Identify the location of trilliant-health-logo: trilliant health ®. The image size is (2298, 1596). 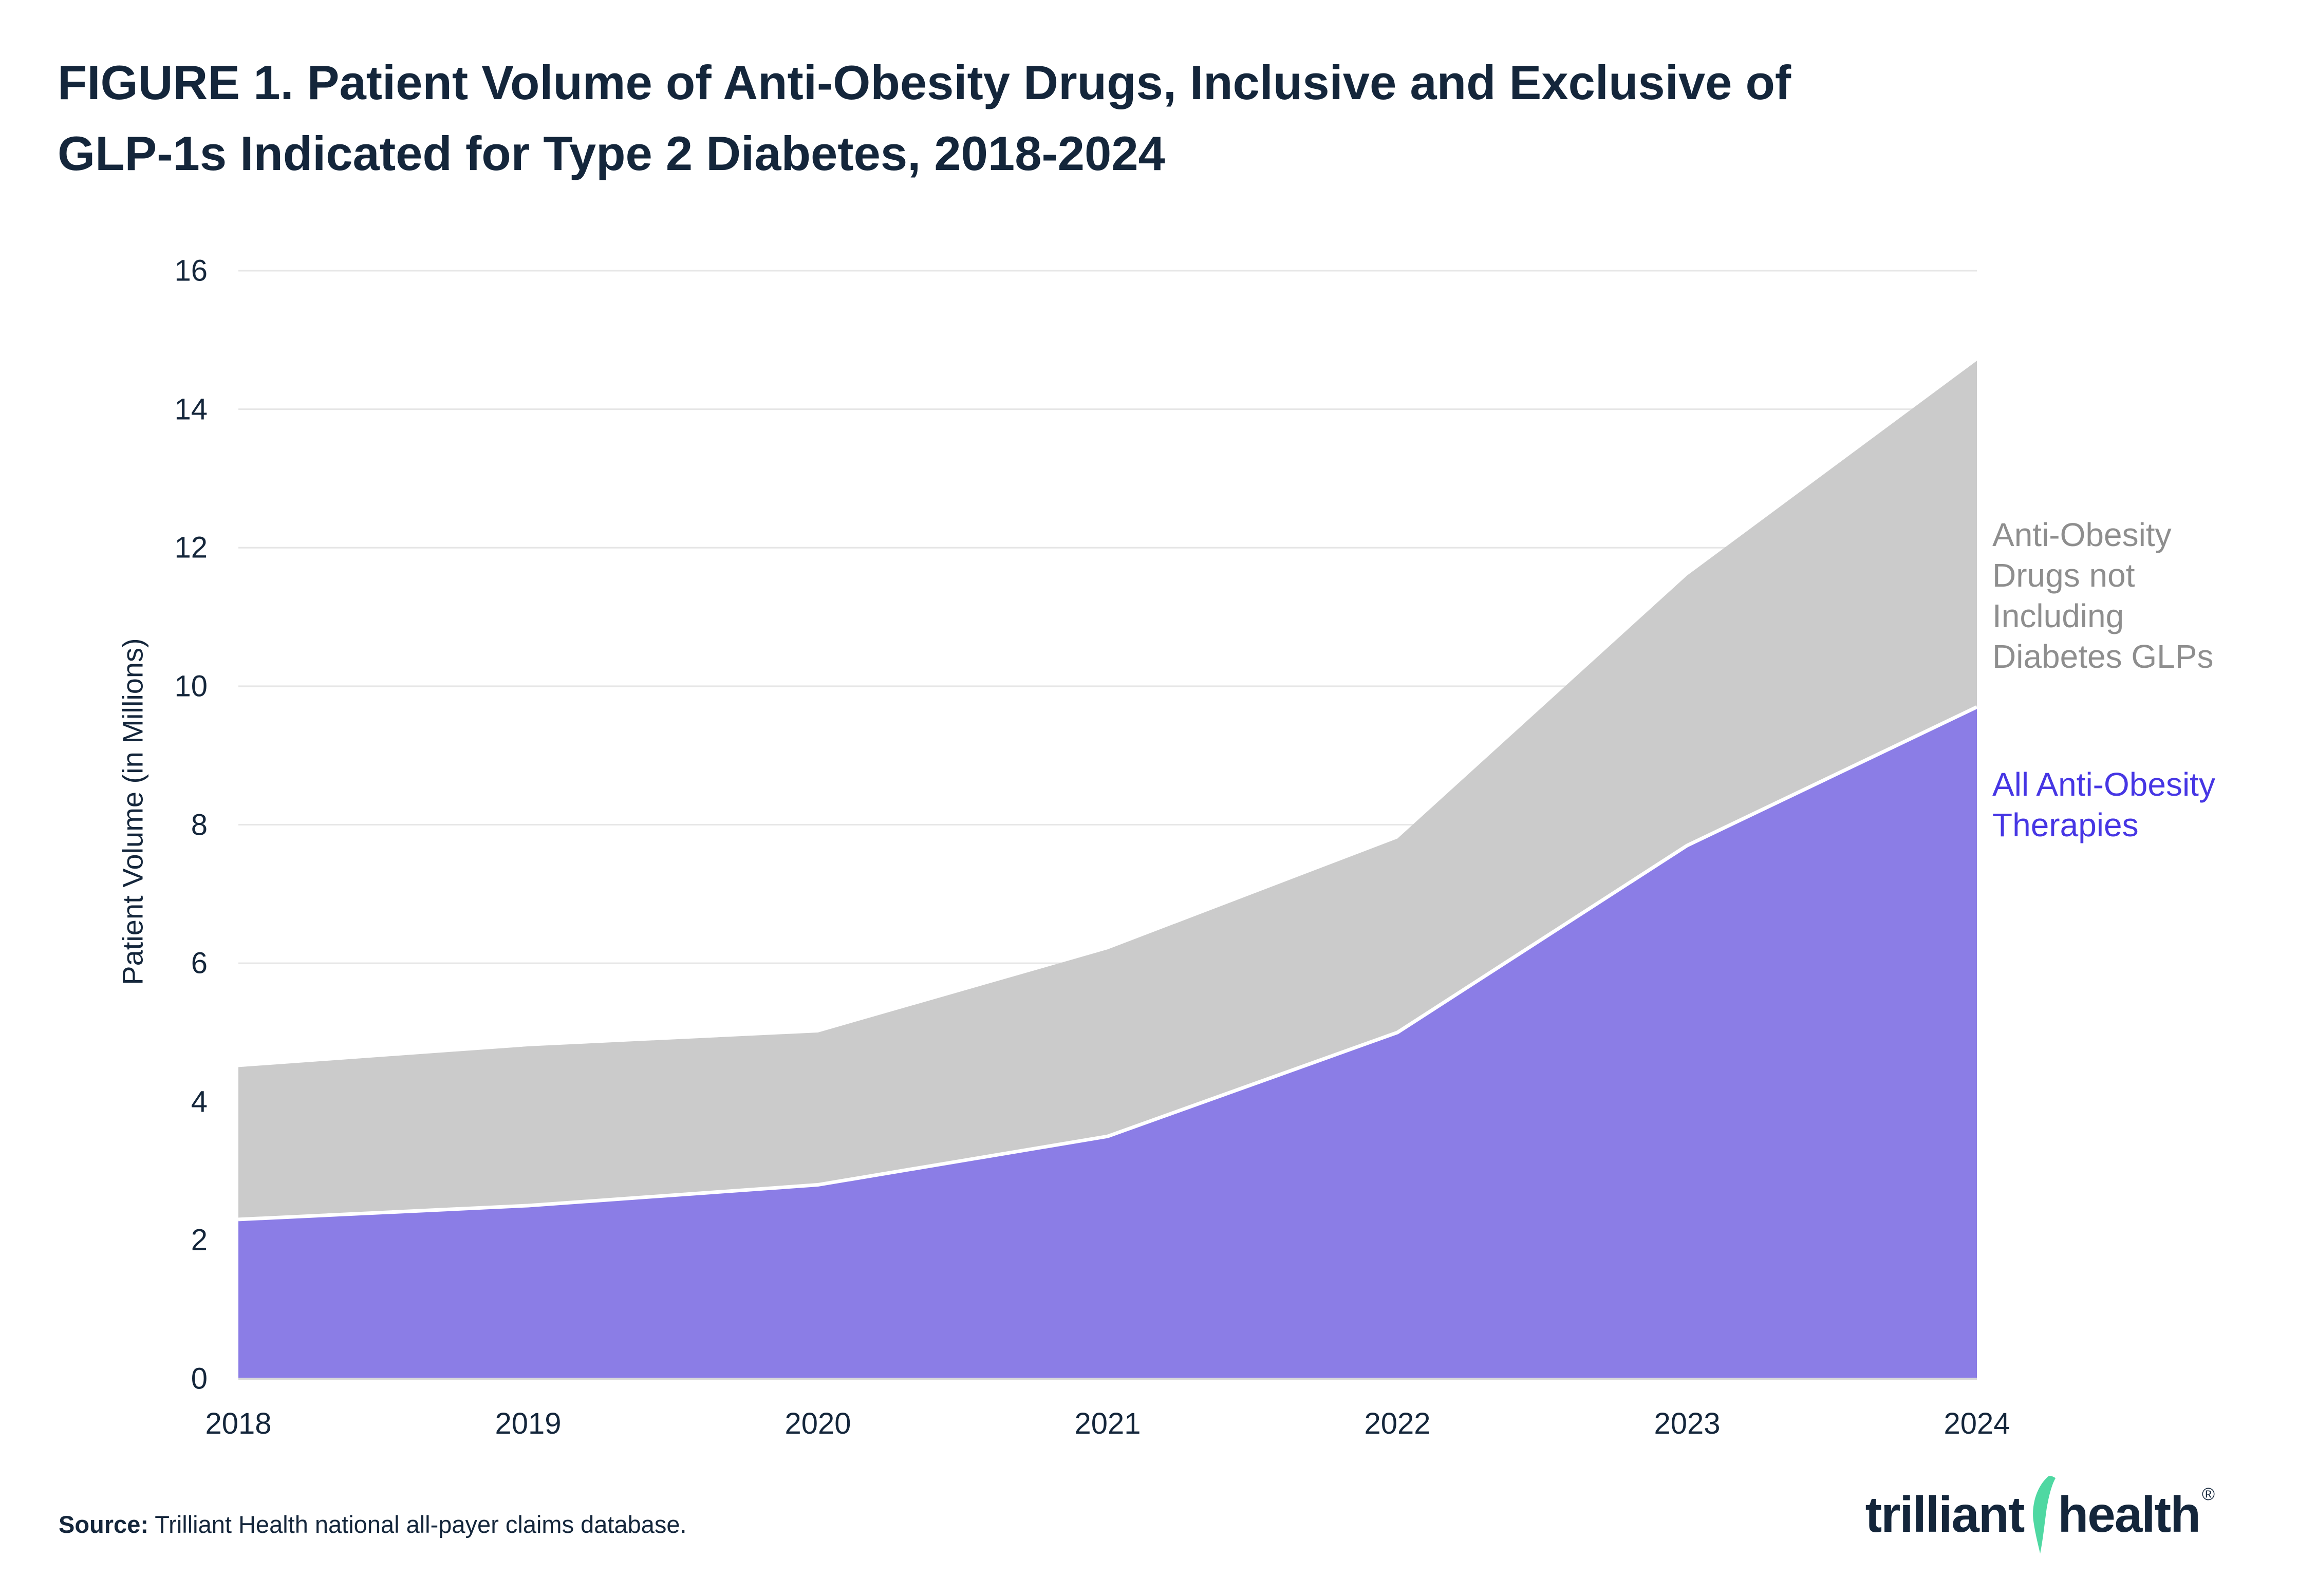
(2040, 1515).